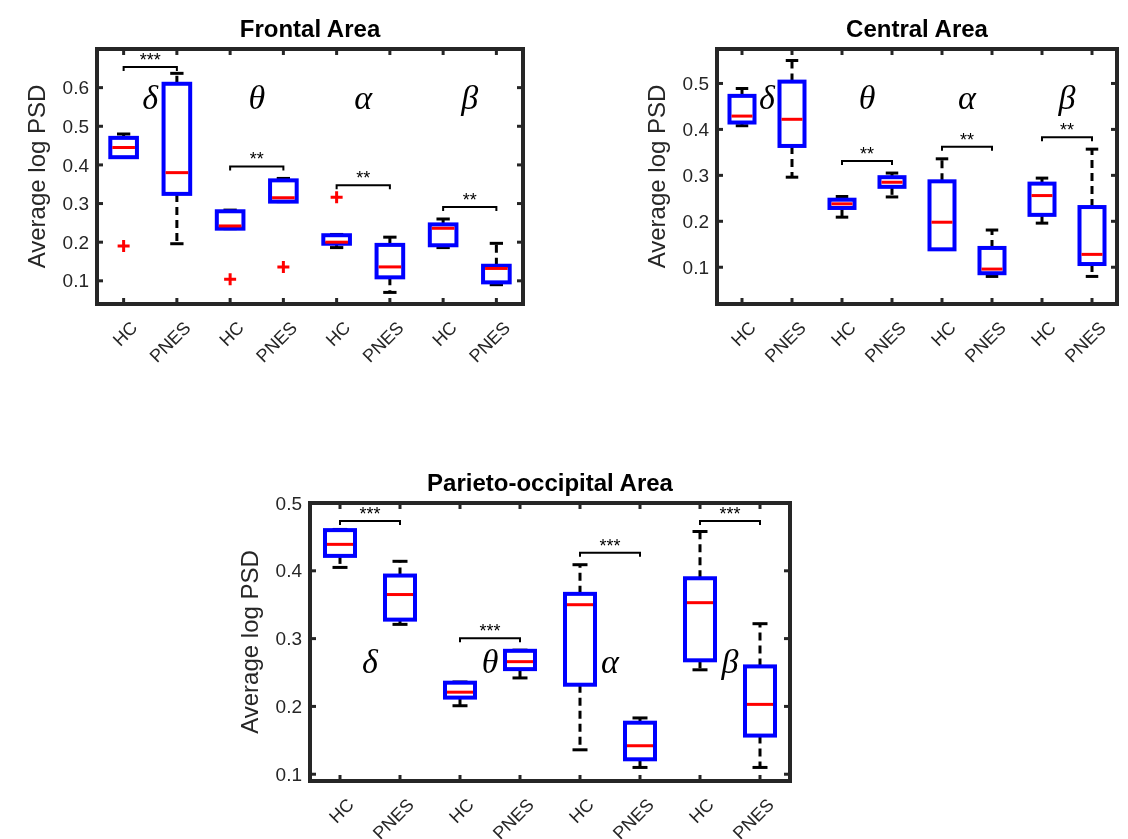 This screenshot has height=839, width=1128. What do you see at coordinates (550, 482) in the screenshot?
I see `chart-title: Parieto-occipital Area` at bounding box center [550, 482].